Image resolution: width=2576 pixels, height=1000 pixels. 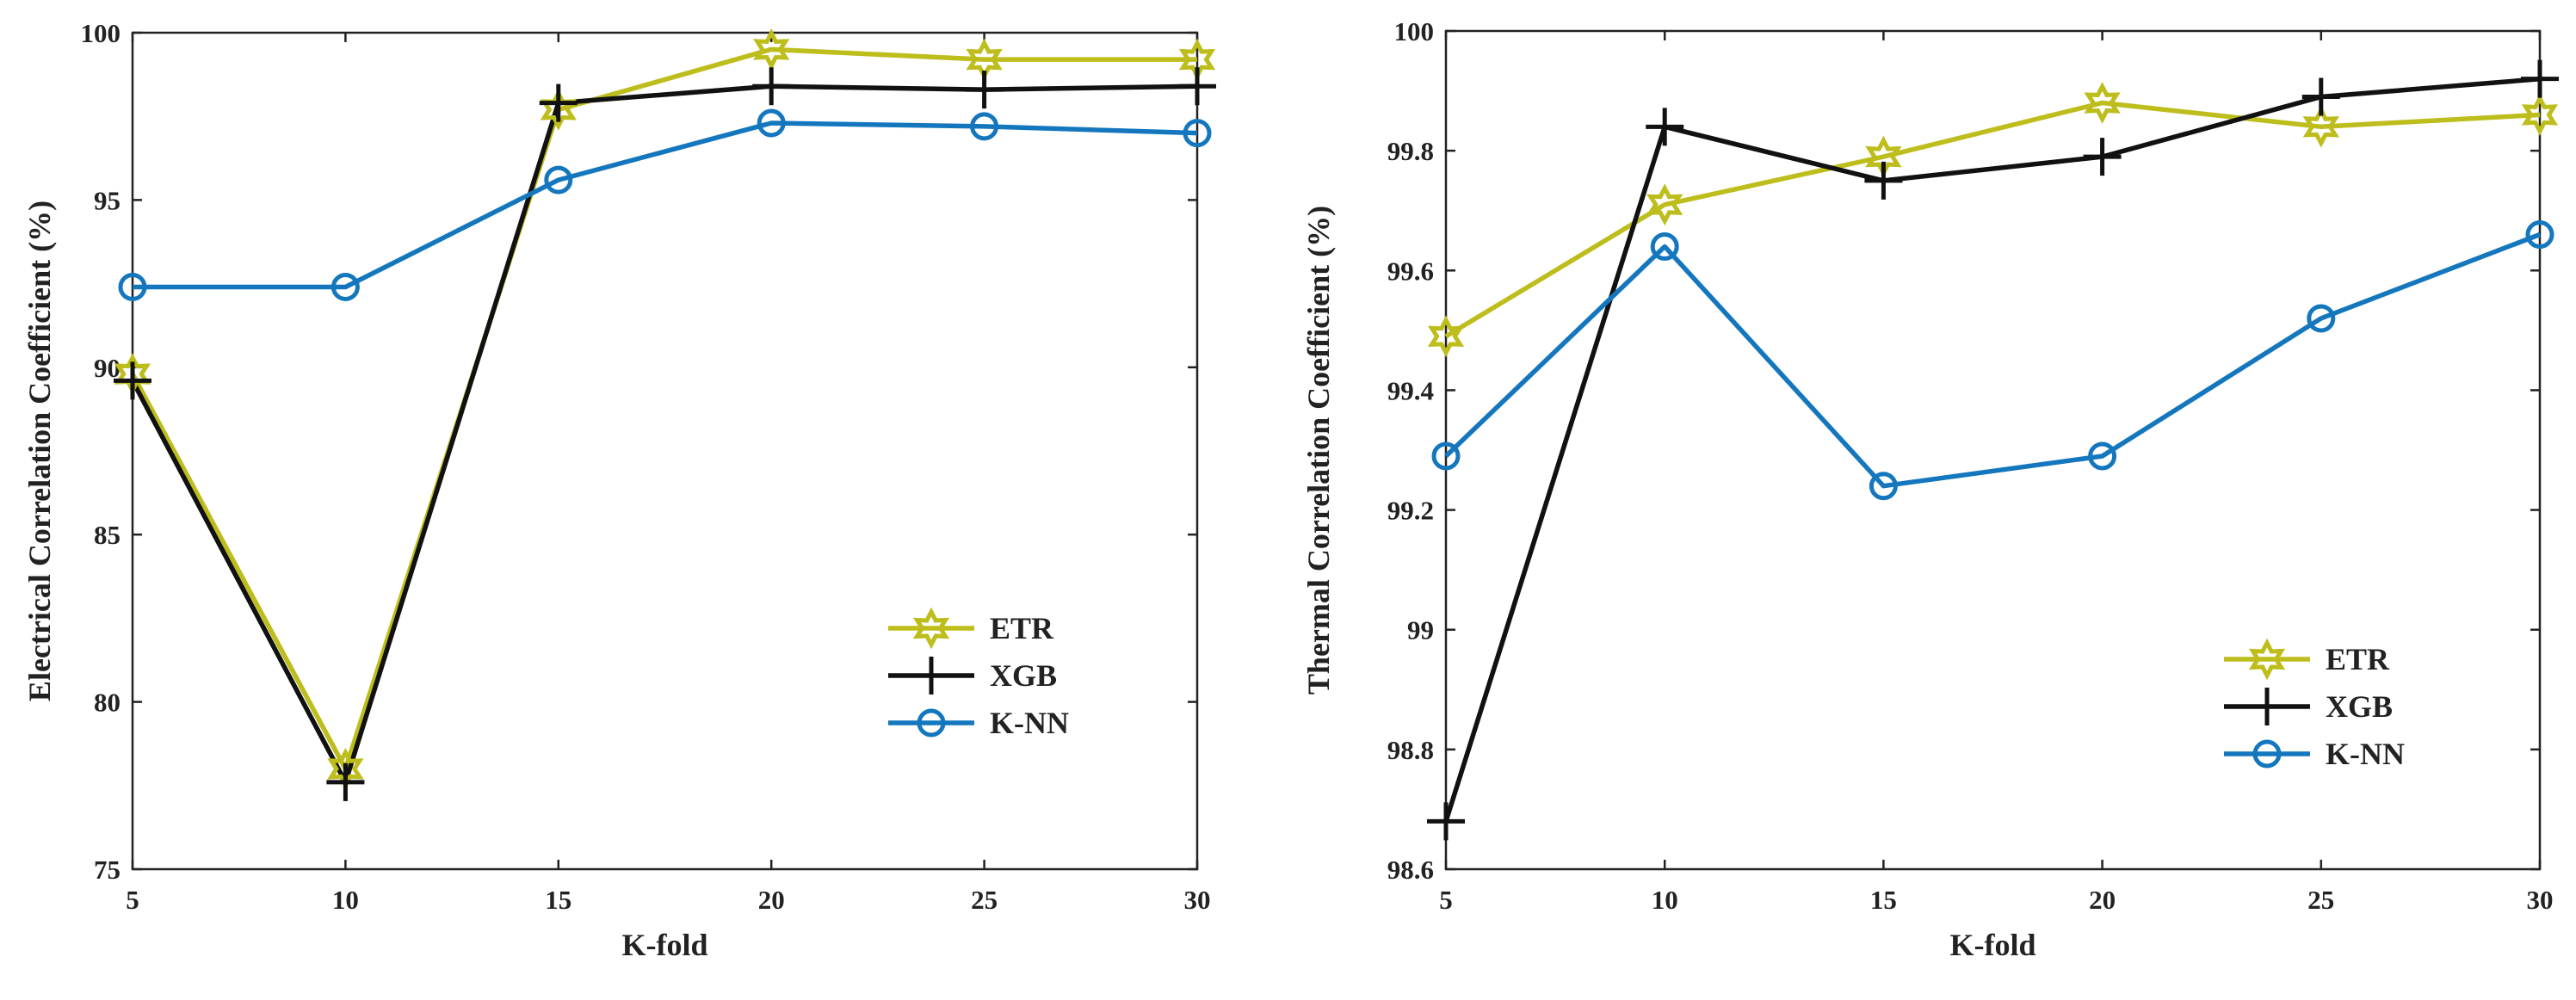 I want to click on y-axis-label: Electrical Correlation Coefficient (%), so click(x=39, y=451).